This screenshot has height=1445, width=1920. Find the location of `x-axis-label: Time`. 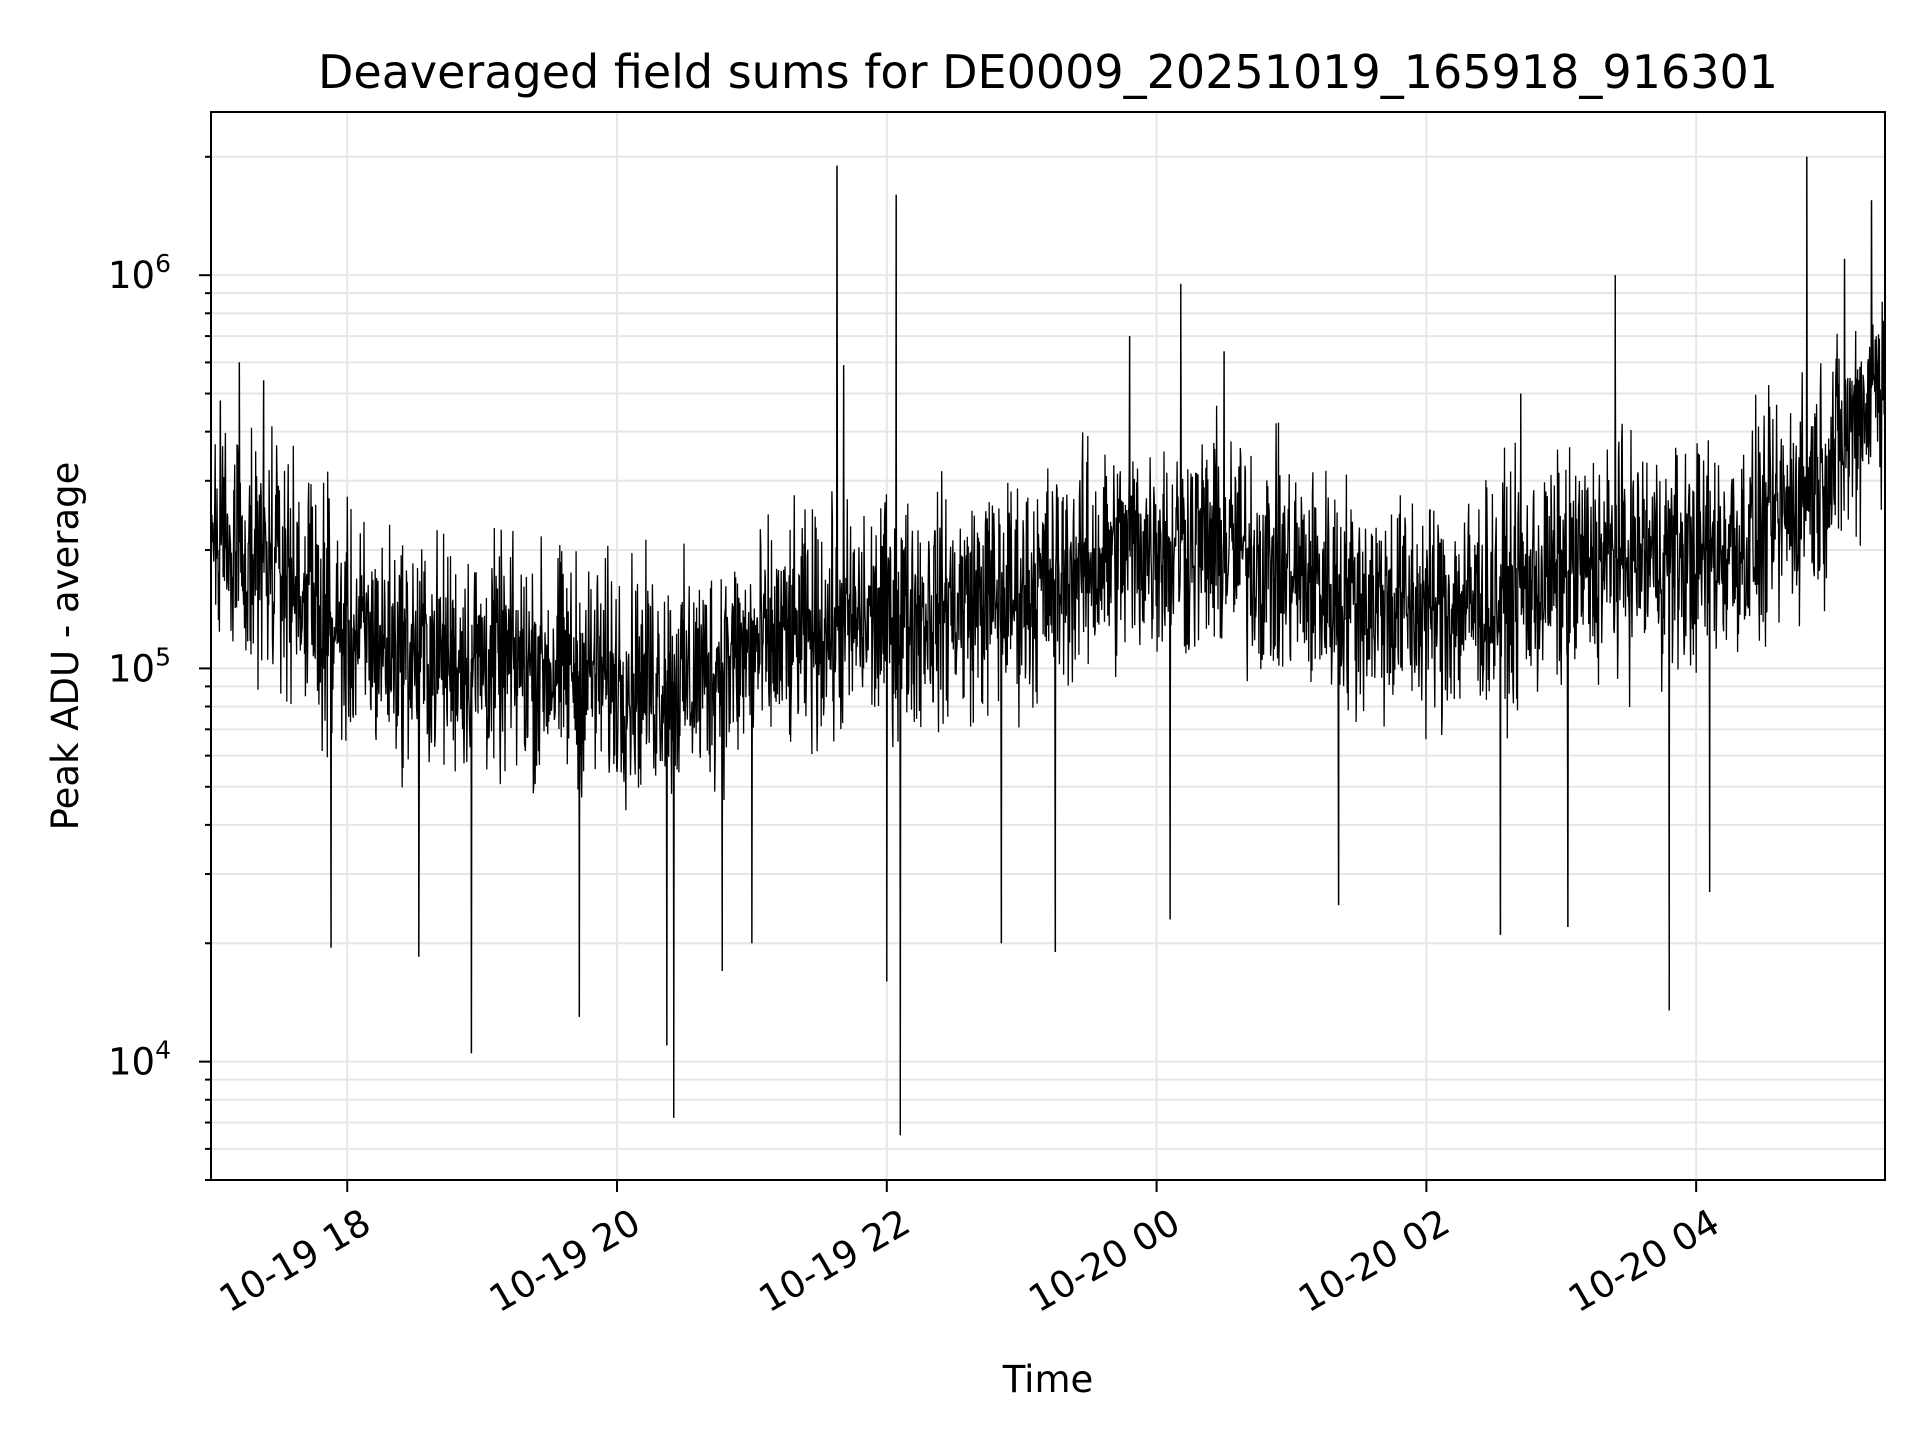

x-axis-label: Time is located at coordinates (1048, 1379).